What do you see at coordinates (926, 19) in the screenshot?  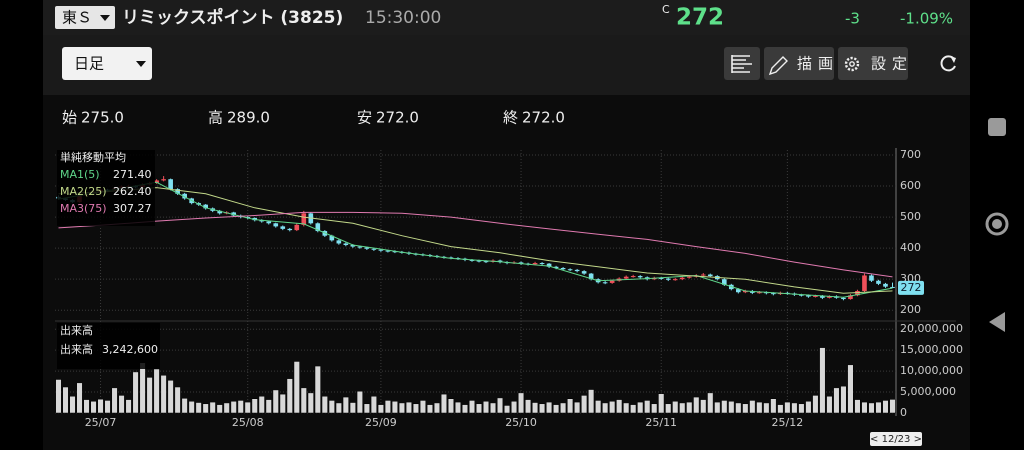 I see `change-pct: -1.09%` at bounding box center [926, 19].